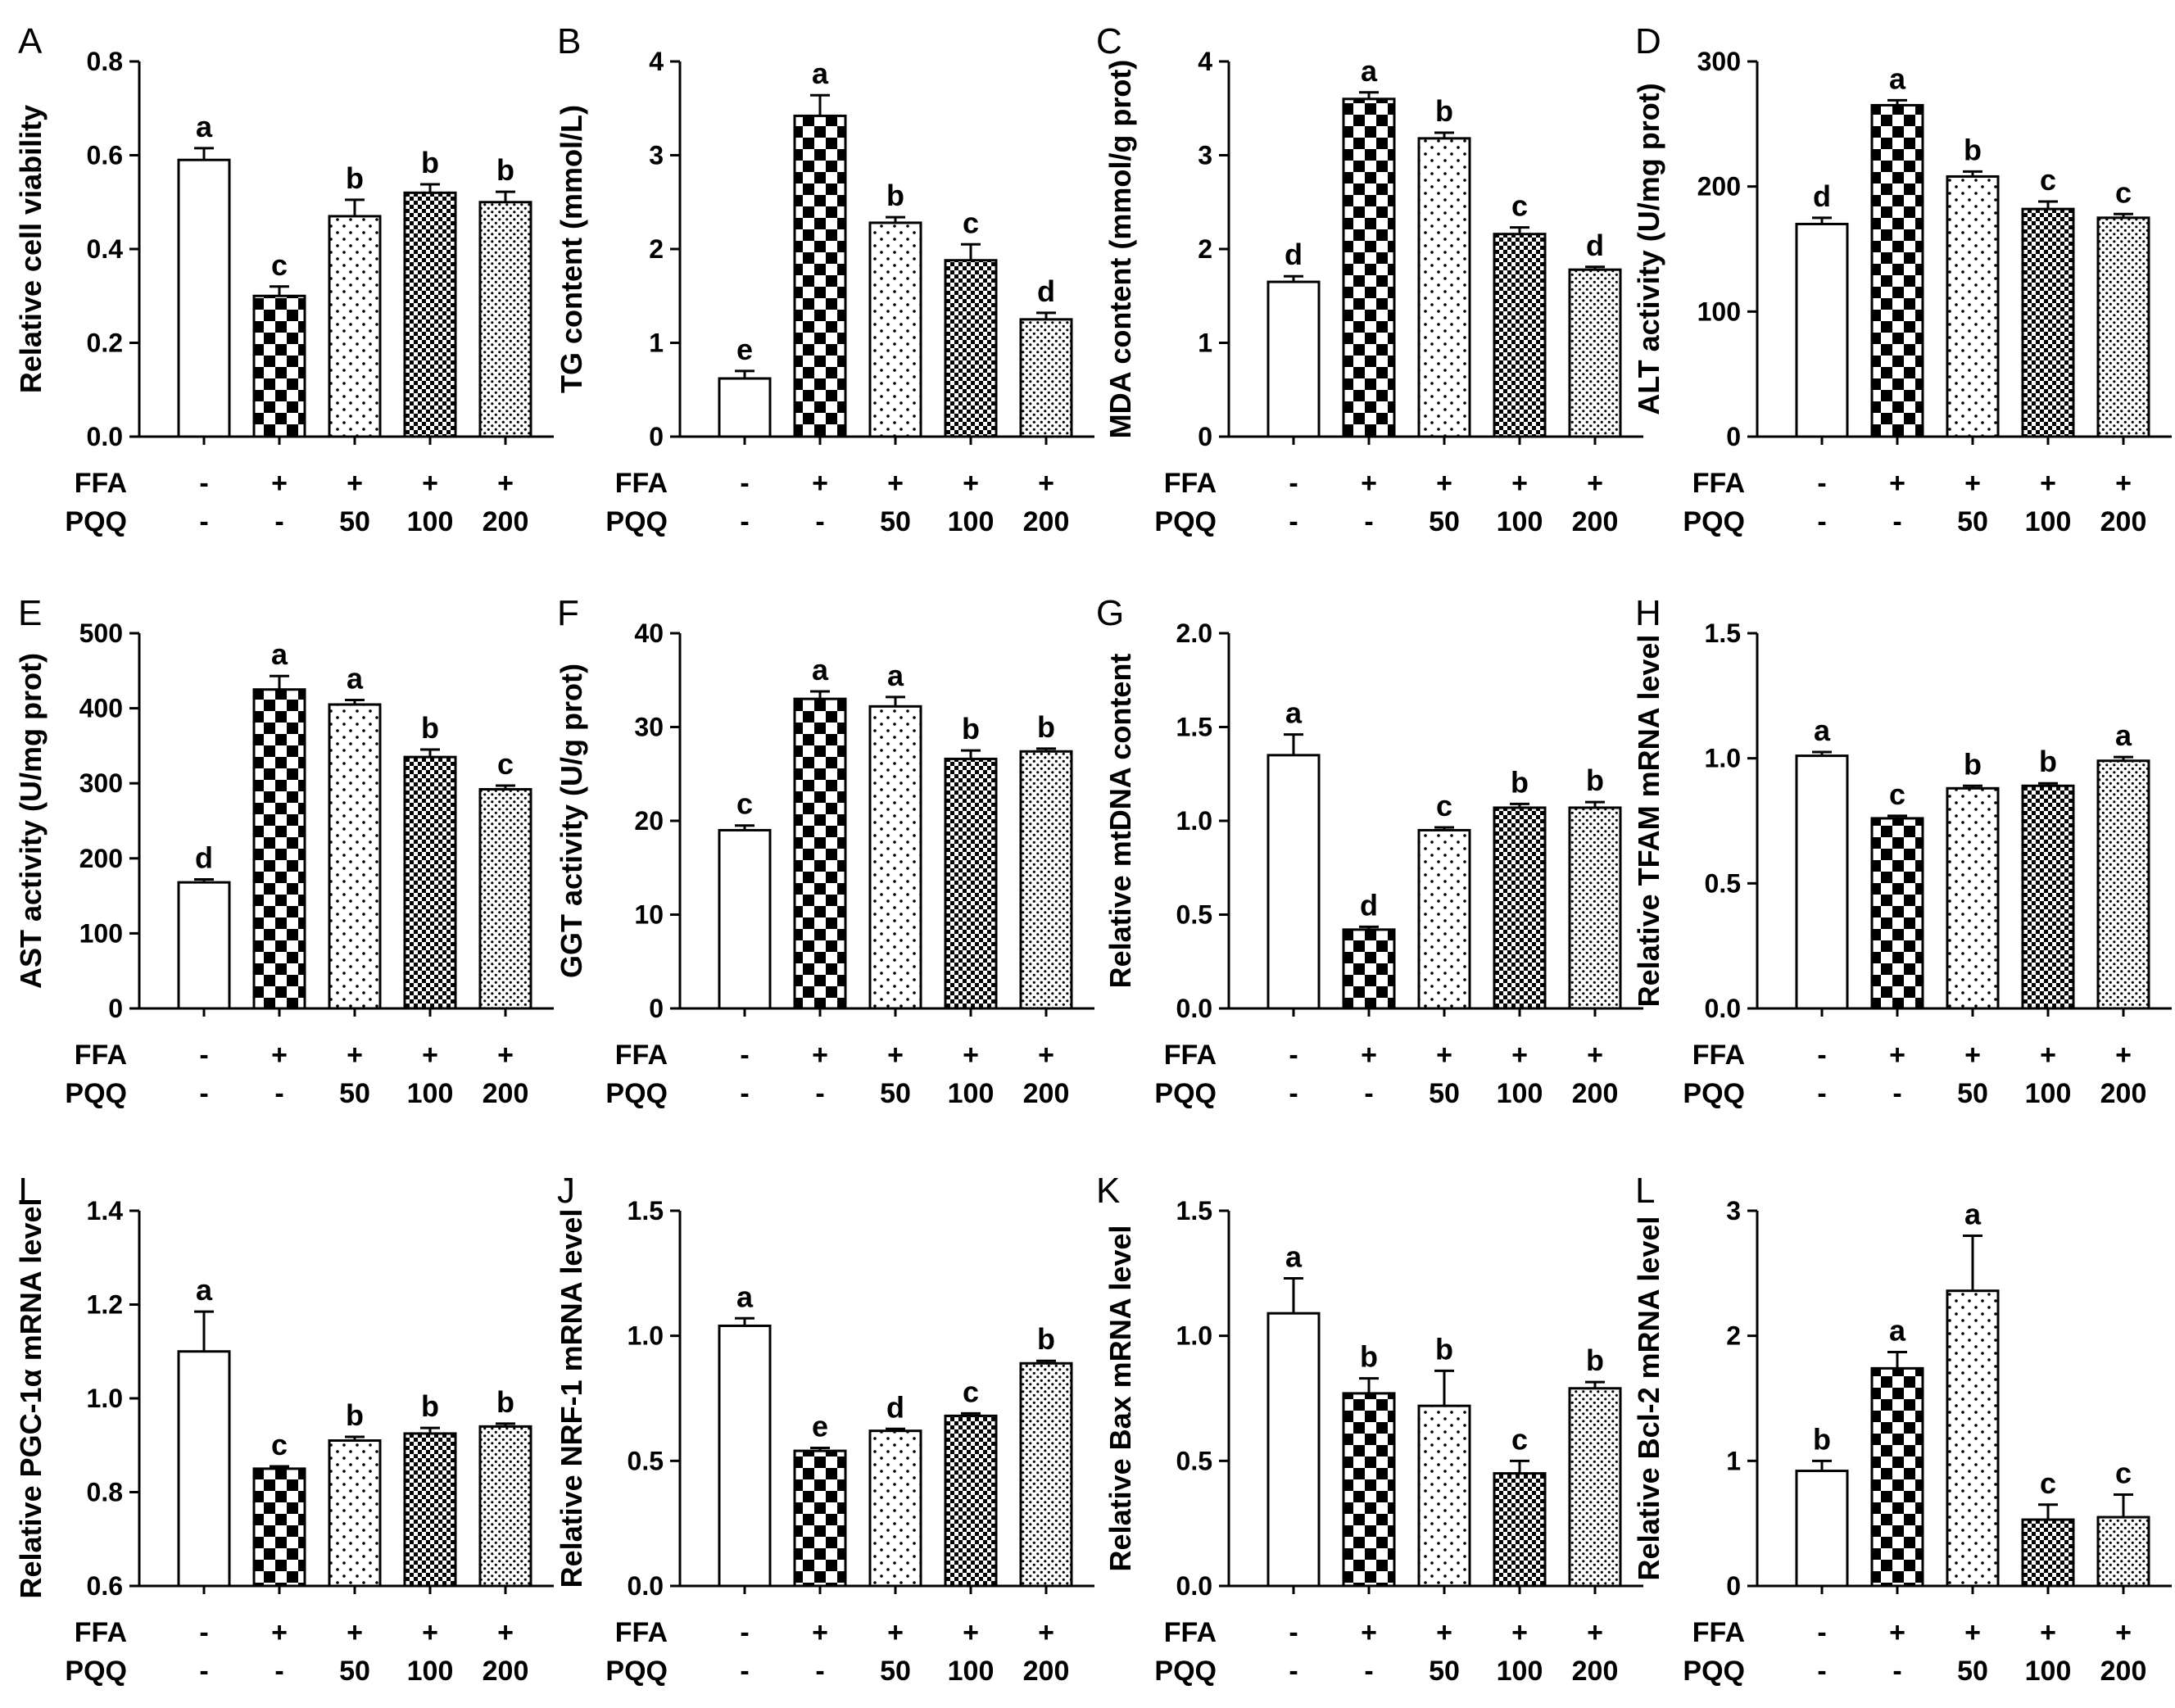  Describe the element at coordinates (105, 61) in the screenshot. I see `y-tick-label: 0.8` at that location.